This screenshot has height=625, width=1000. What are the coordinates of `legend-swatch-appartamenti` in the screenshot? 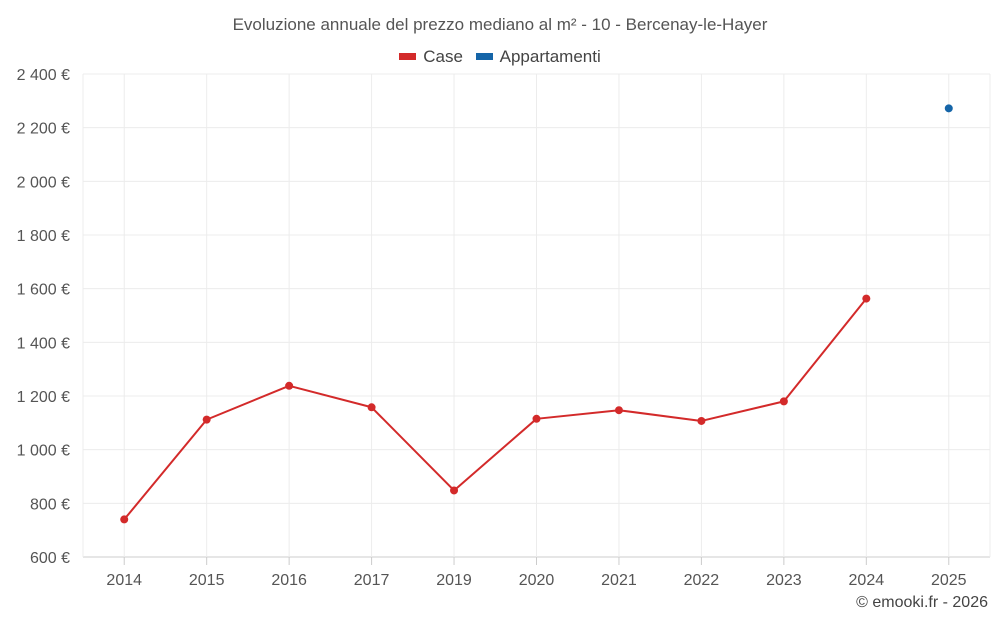 It's located at (484, 56).